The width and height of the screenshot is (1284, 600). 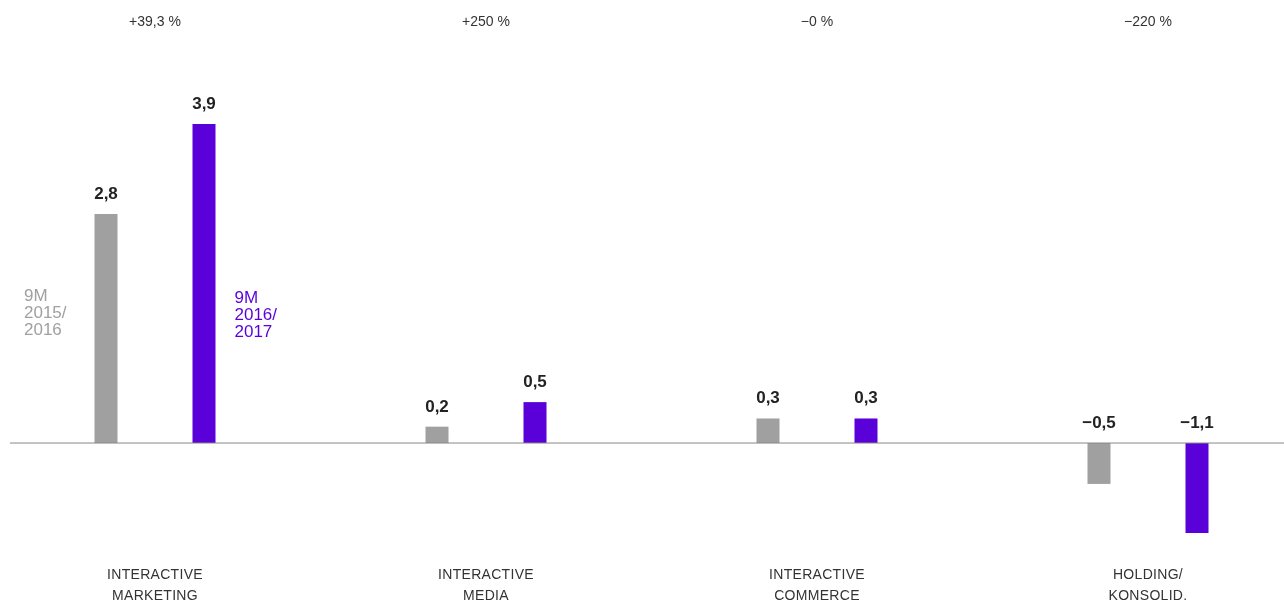 What do you see at coordinates (45, 312) in the screenshot?
I see `series-label: 9M 2015/2016` at bounding box center [45, 312].